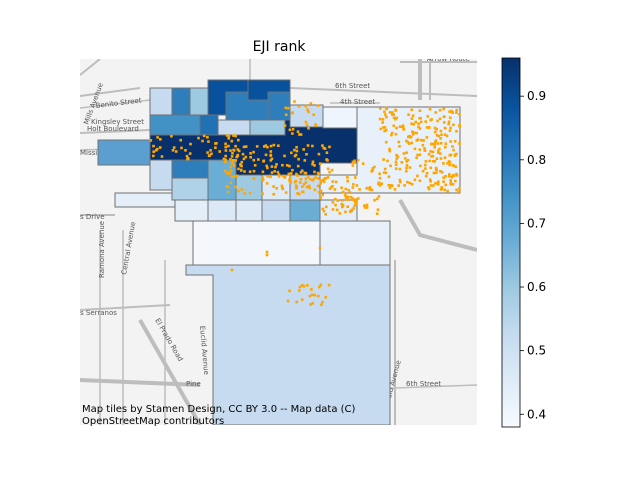 The image size is (640, 480). What do you see at coordinates (423, 384) in the screenshot?
I see `label-6th-street-bottom: 6th Street` at bounding box center [423, 384].